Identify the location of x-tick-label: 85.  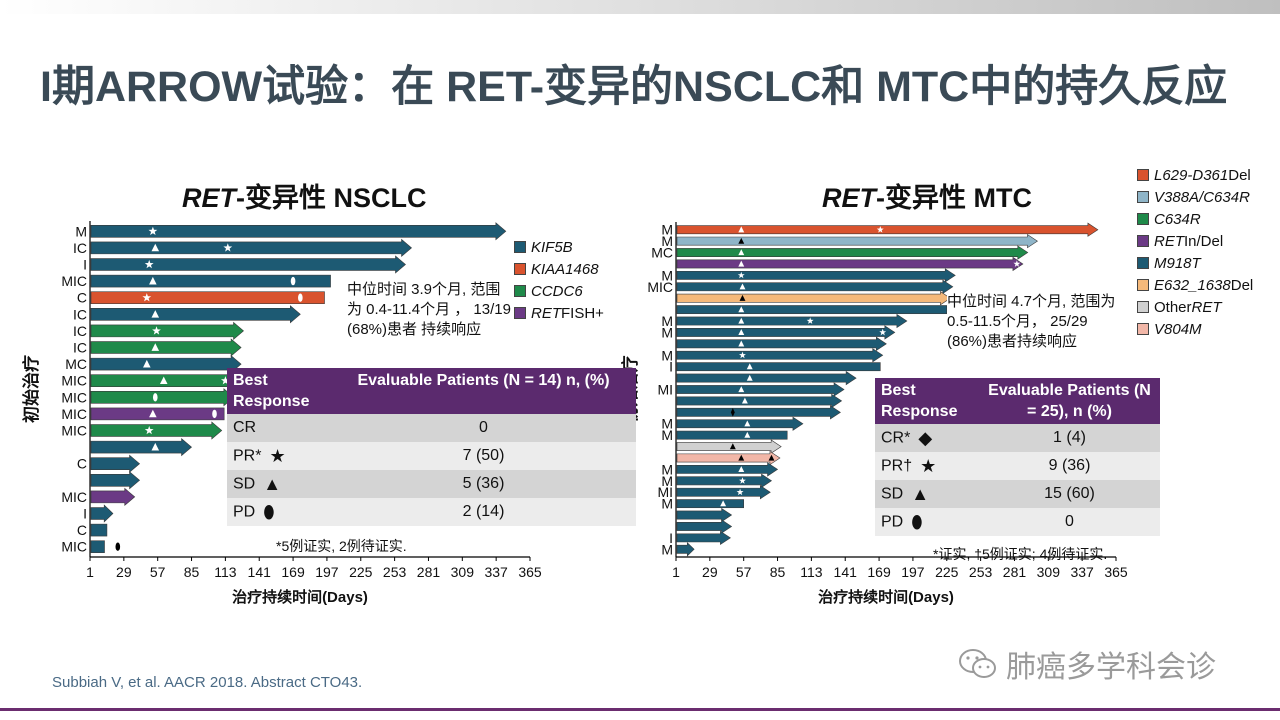
(778, 572).